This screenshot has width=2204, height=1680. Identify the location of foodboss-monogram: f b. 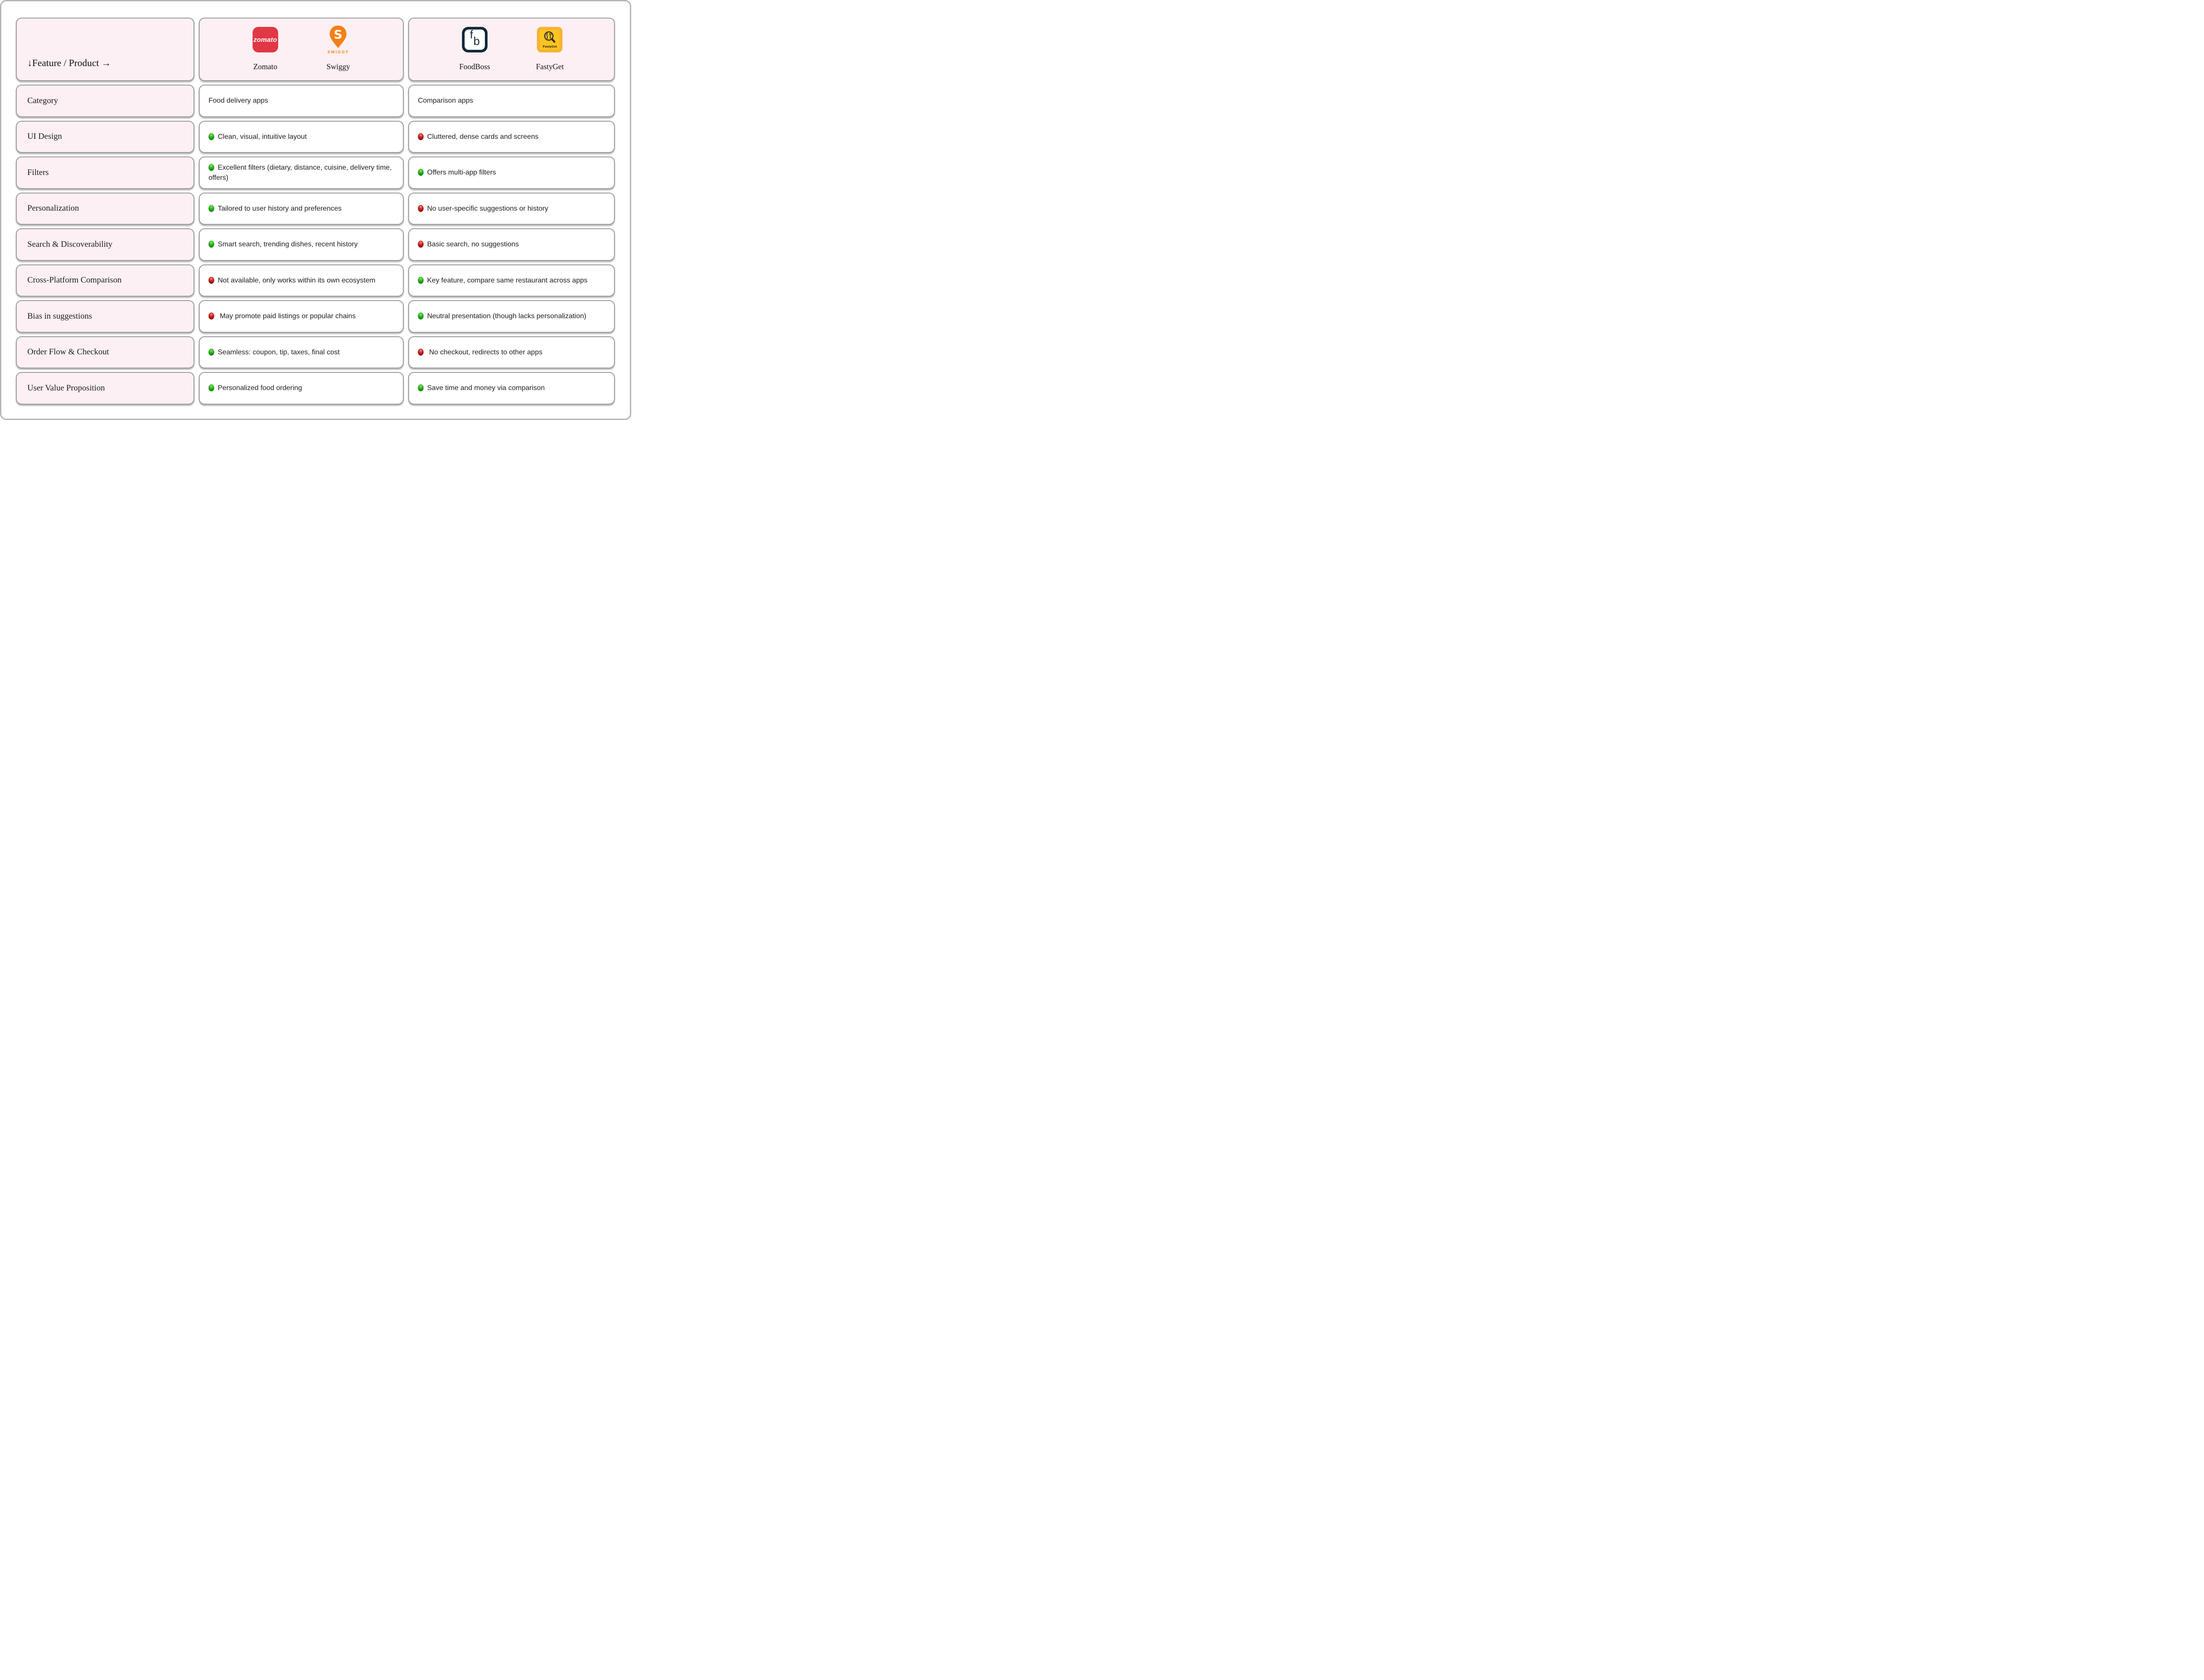
(474, 39).